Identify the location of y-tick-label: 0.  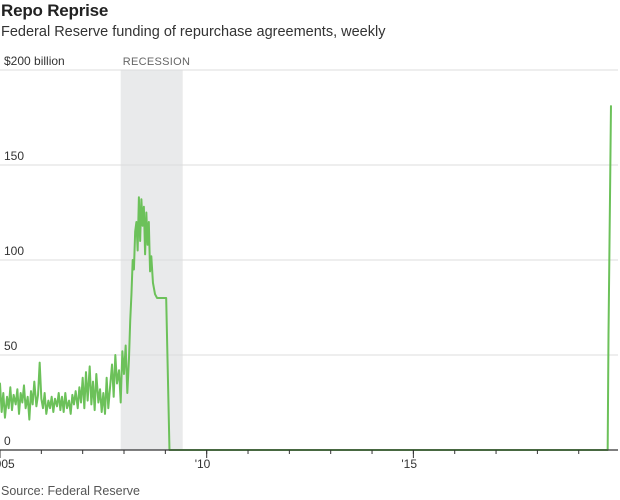
(7, 441).